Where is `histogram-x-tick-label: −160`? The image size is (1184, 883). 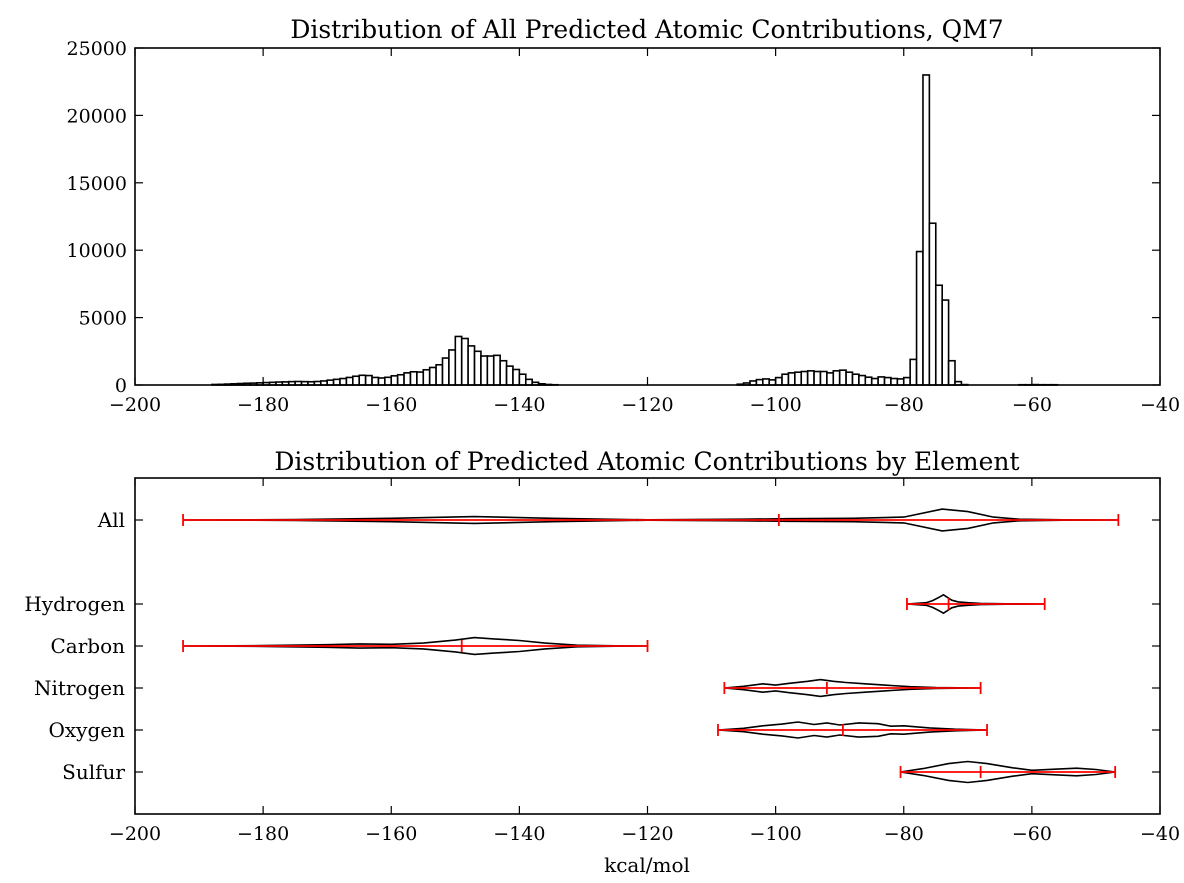
histogram-x-tick-label: −160 is located at coordinates (391, 405).